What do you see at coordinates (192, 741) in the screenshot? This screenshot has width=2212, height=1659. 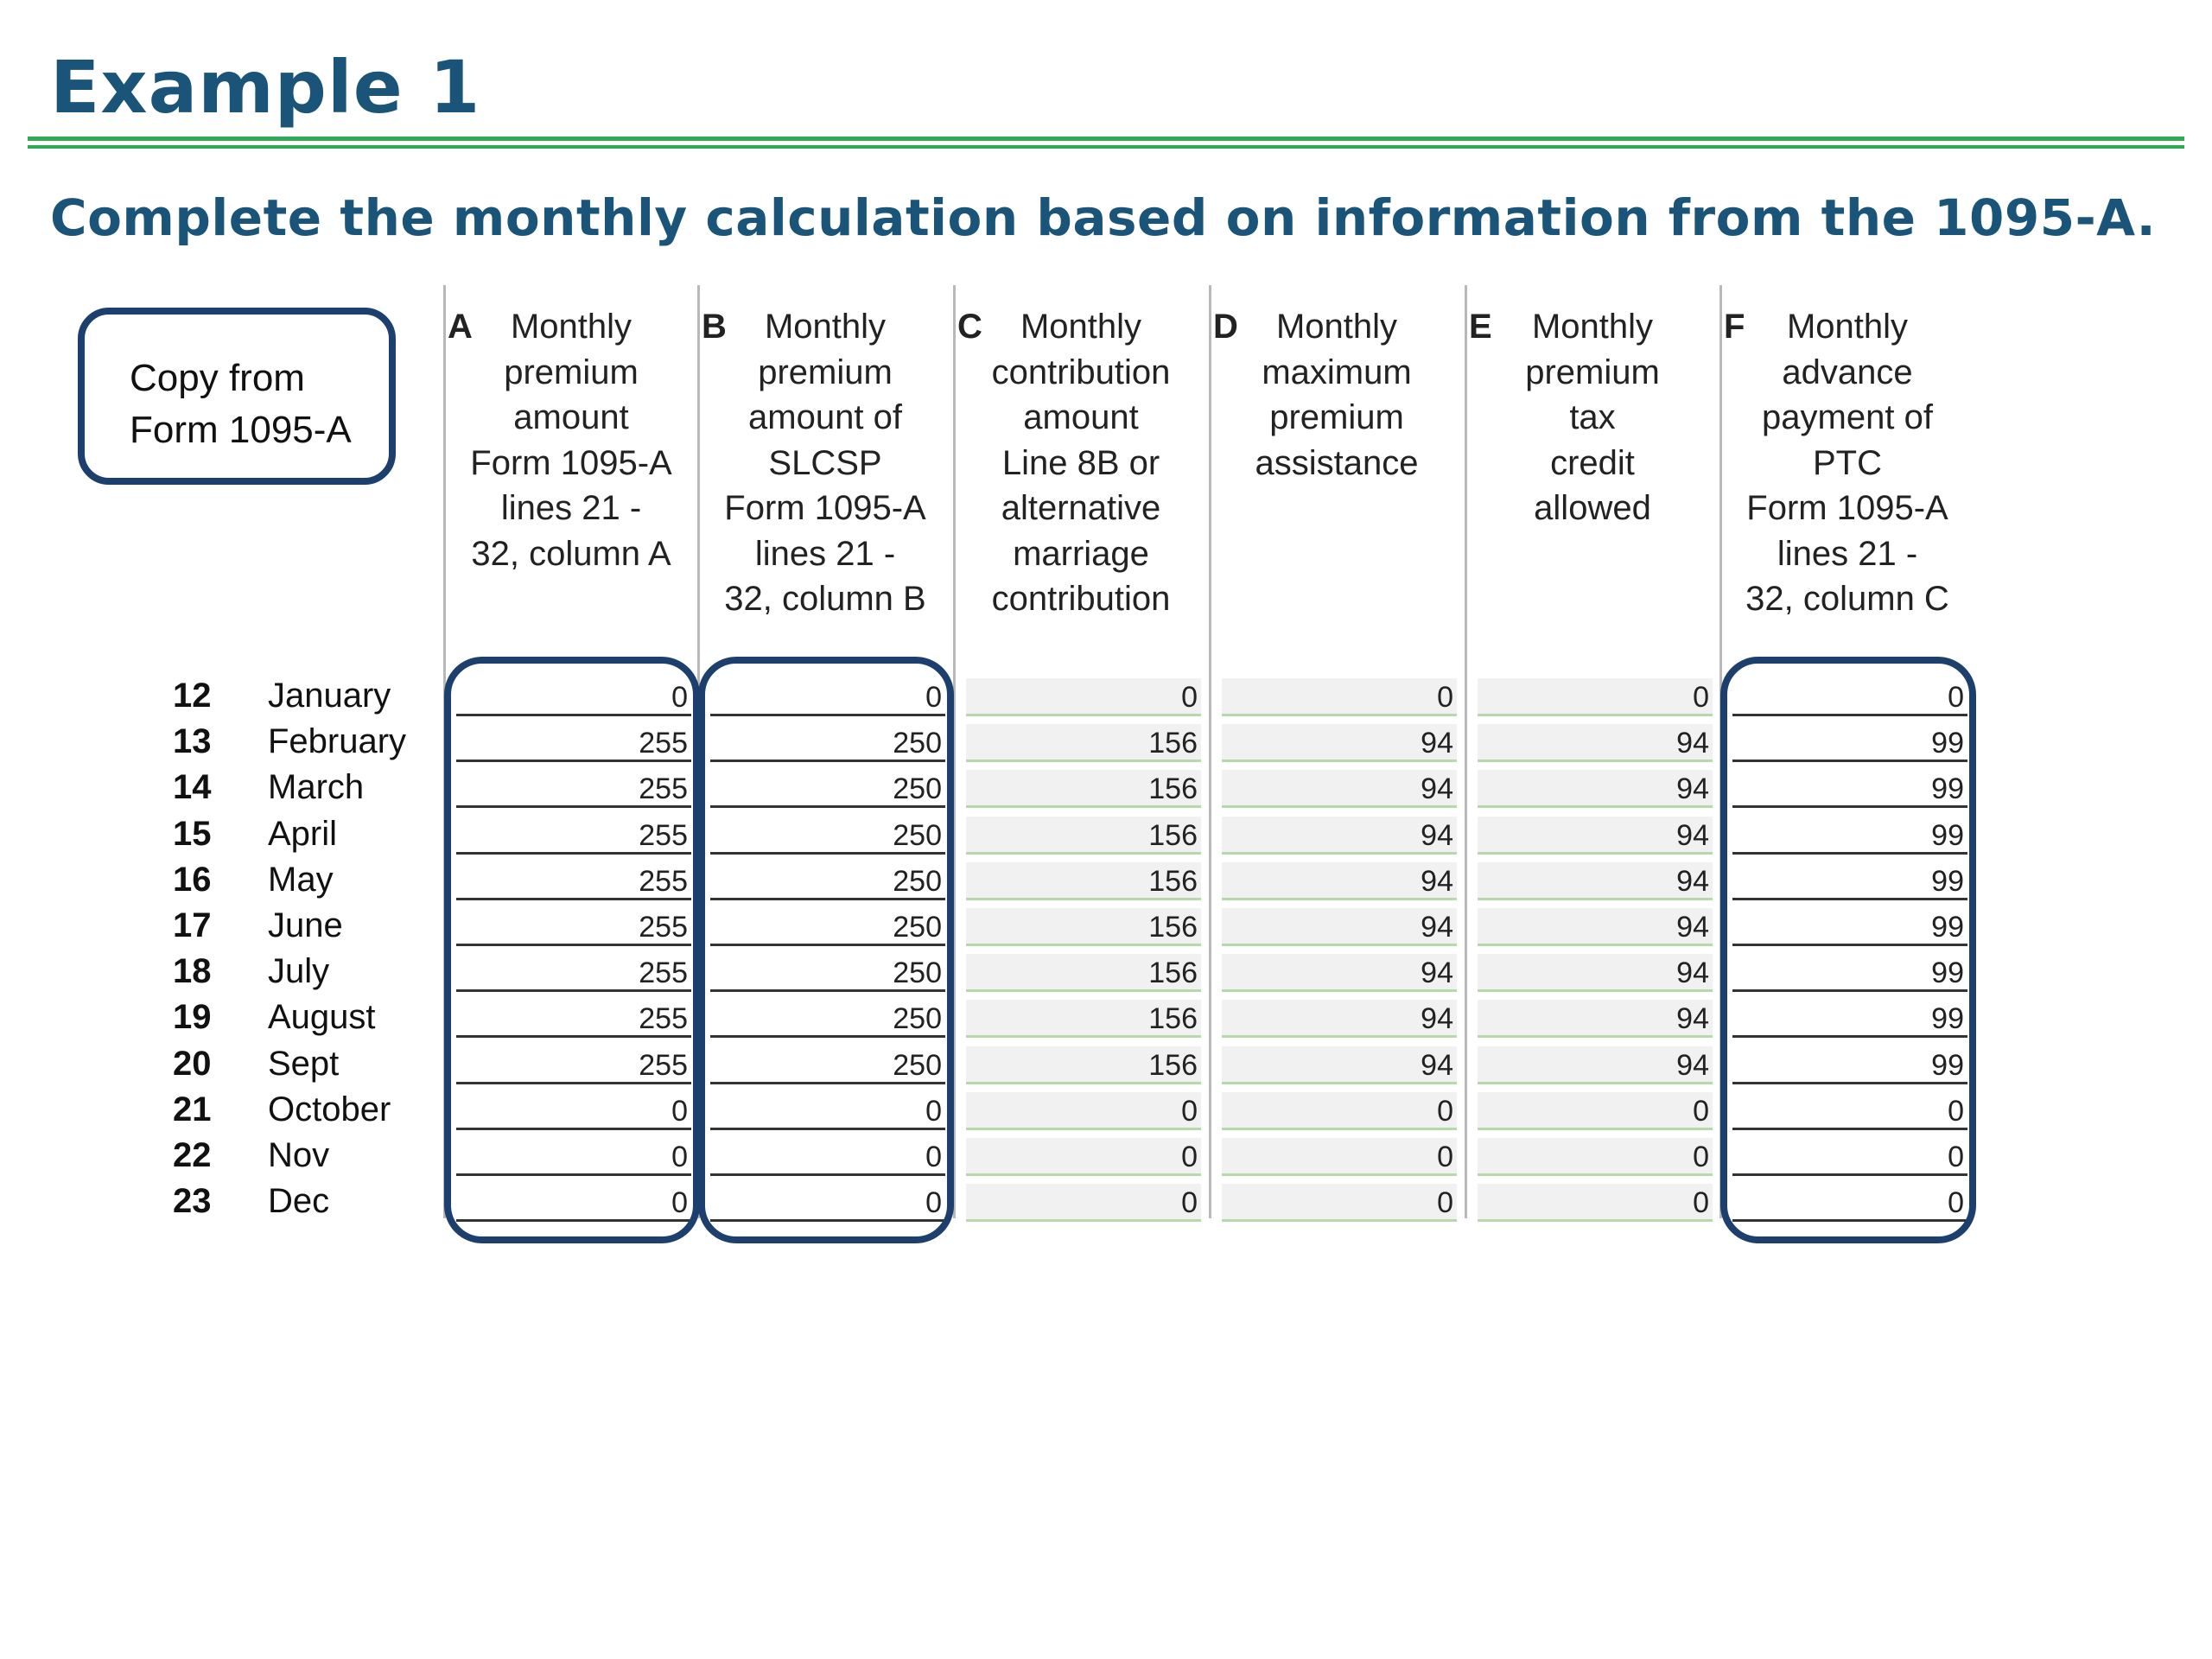 I see `line-number: 13` at bounding box center [192, 741].